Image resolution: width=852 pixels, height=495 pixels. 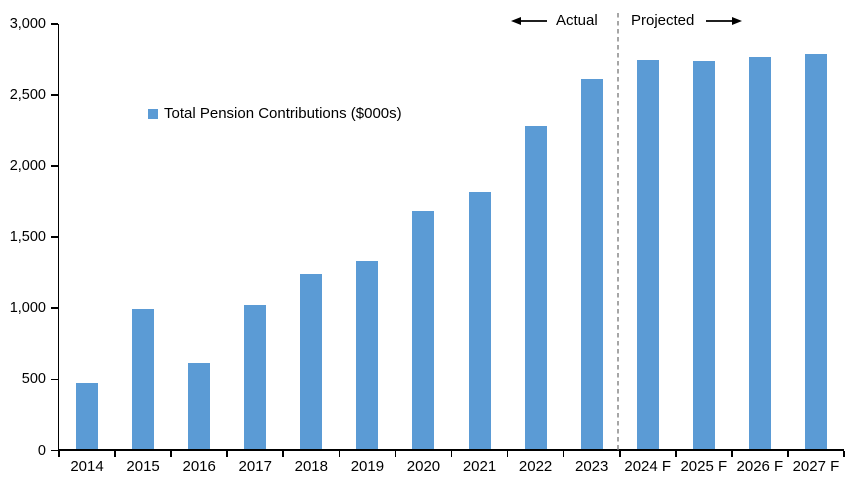 I want to click on x-category-label: 2016, so click(x=199, y=466).